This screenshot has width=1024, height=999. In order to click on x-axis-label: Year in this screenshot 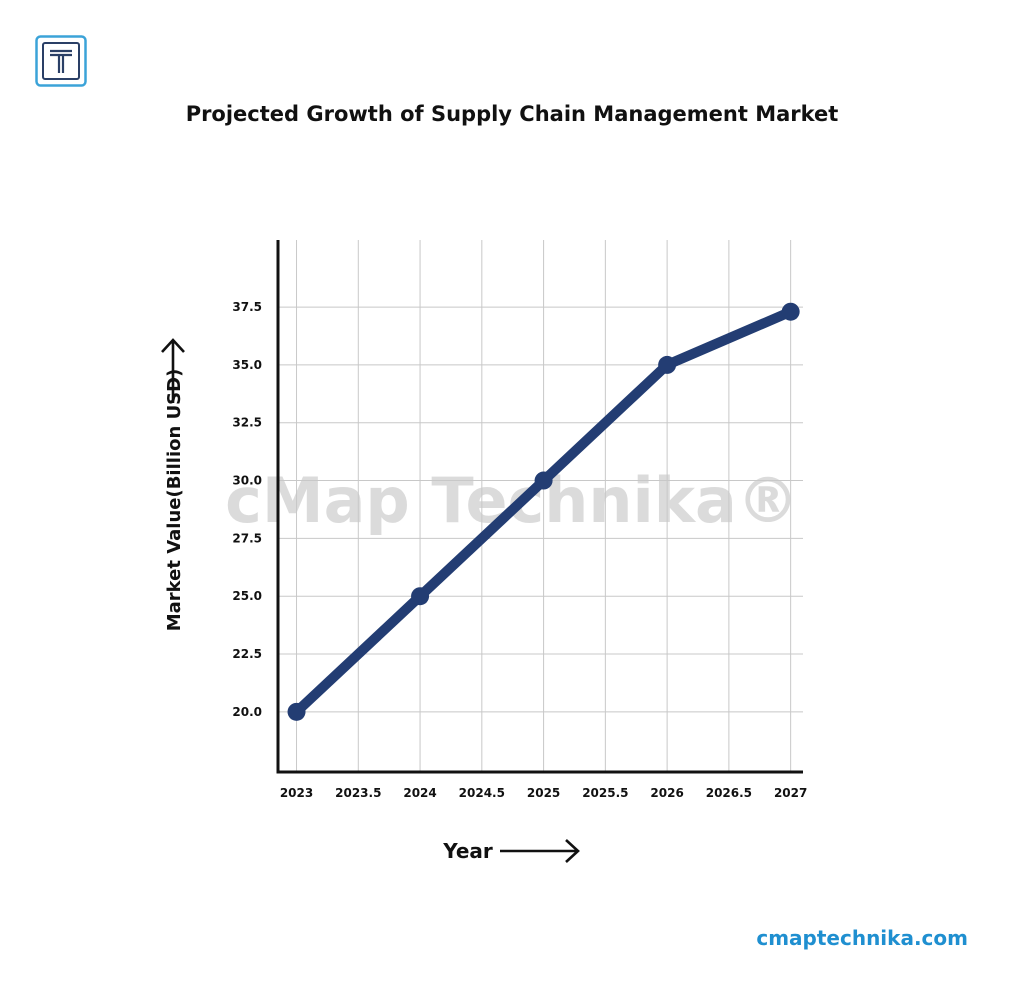, I will do `click(467, 851)`.